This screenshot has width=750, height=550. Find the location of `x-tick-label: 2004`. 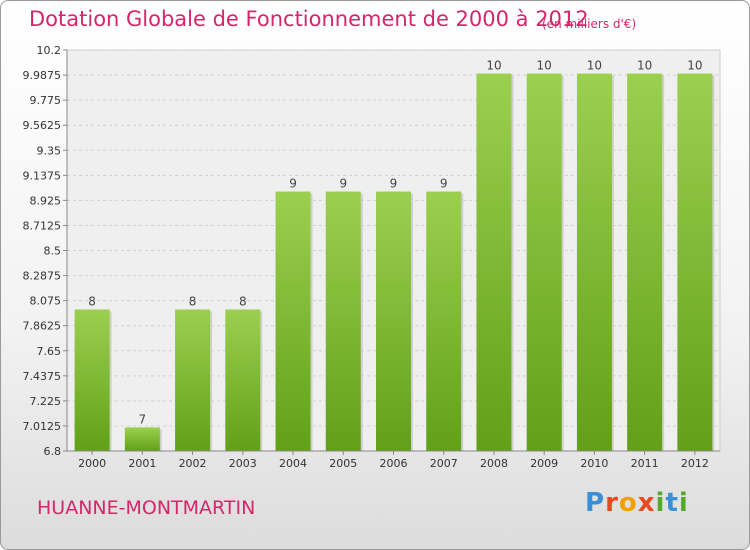

x-tick-label: 2004 is located at coordinates (293, 463).